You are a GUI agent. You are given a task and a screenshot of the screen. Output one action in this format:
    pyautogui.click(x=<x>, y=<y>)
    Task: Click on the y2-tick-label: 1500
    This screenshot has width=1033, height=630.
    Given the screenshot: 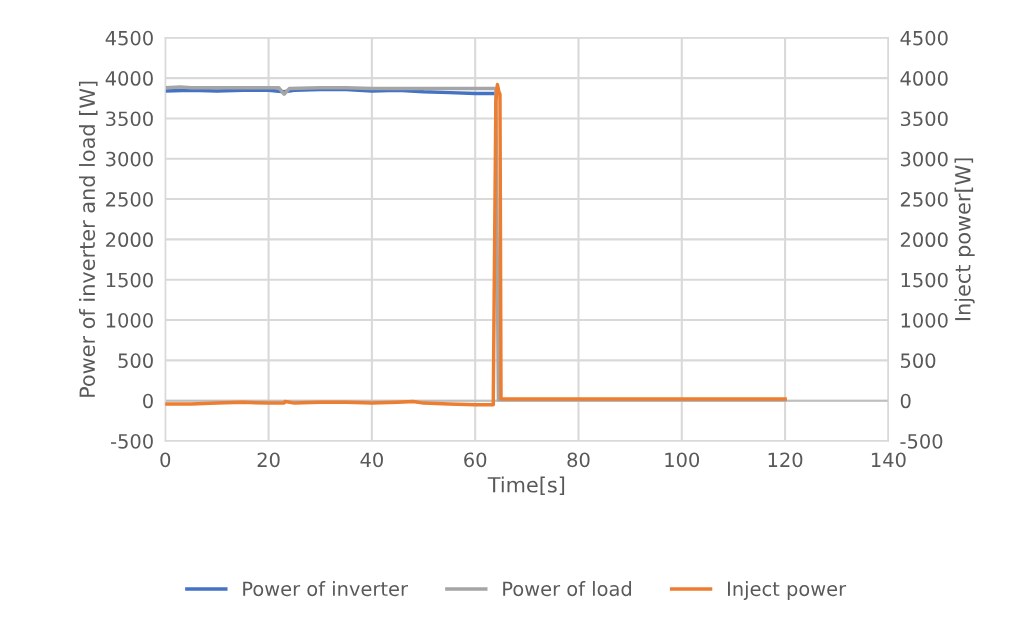 What is the action you would take?
    pyautogui.click(x=924, y=280)
    